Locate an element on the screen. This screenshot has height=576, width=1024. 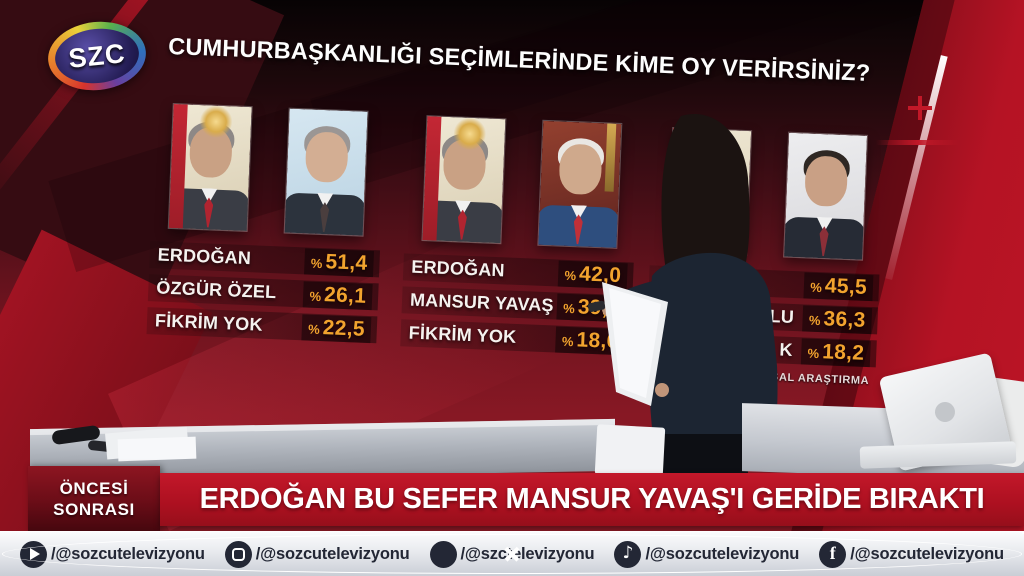
backdrop-red-streak is located at coordinates (918, 142).